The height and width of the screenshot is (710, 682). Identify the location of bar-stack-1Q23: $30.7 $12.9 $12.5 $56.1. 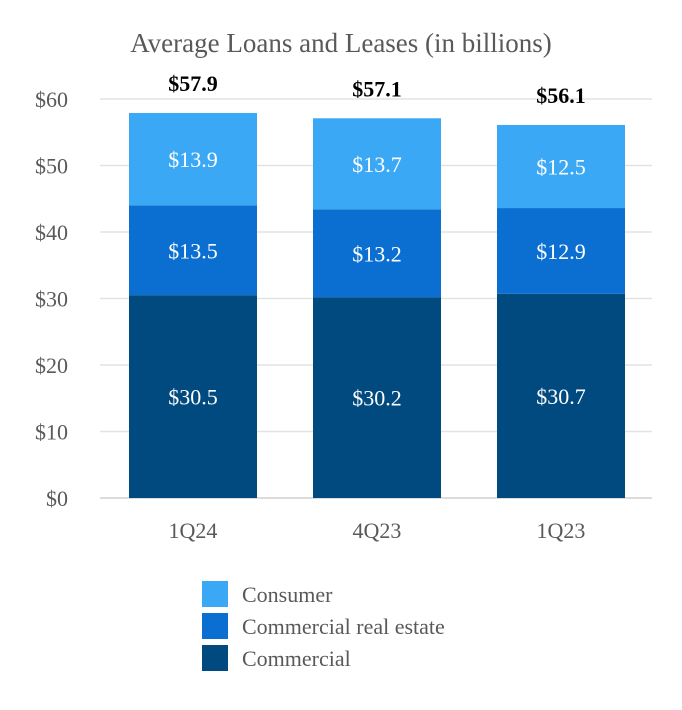
(561, 290).